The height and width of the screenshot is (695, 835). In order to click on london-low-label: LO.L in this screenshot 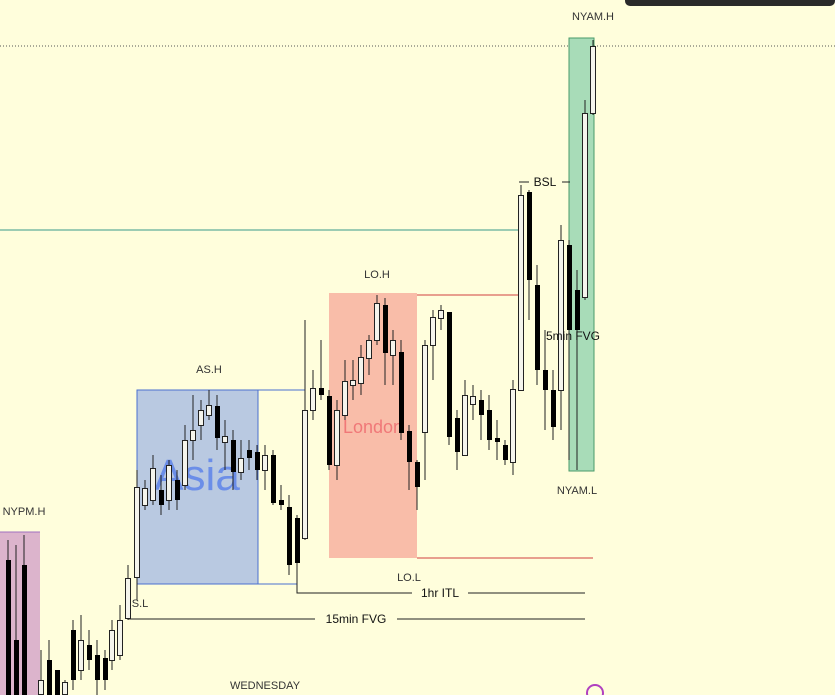, I will do `click(409, 578)`.